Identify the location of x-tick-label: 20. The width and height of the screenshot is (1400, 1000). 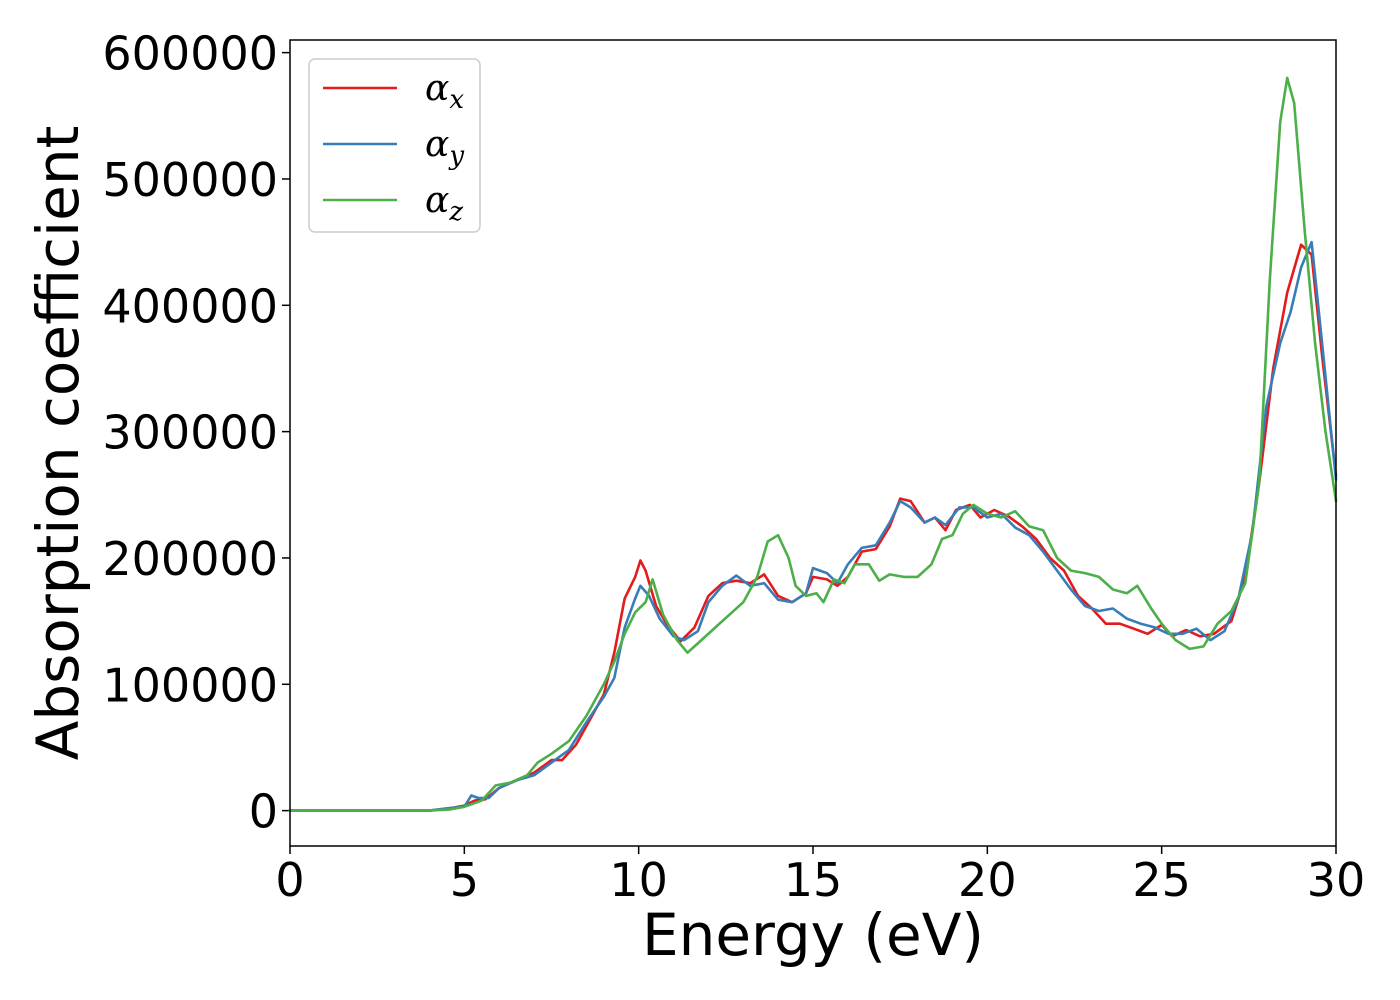
(987, 880).